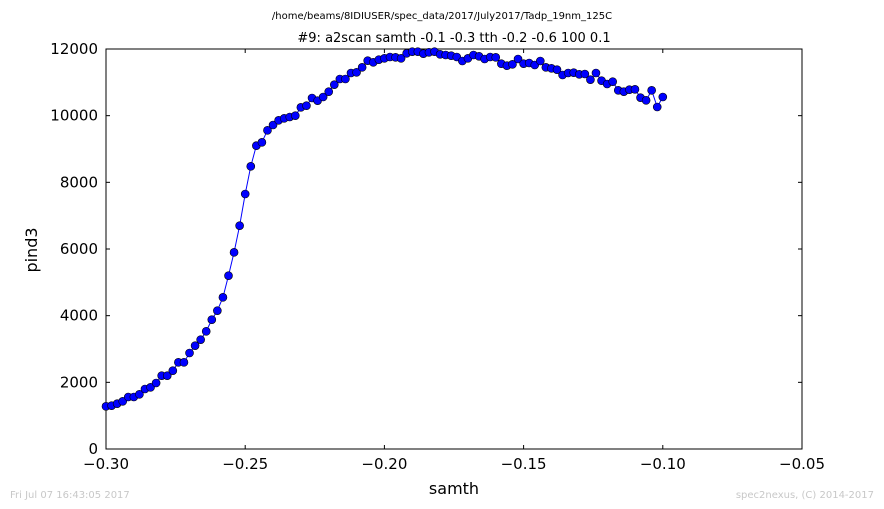 The width and height of the screenshot is (884, 509). Describe the element at coordinates (79, 316) in the screenshot. I see `y-tick-label: 4000` at that location.